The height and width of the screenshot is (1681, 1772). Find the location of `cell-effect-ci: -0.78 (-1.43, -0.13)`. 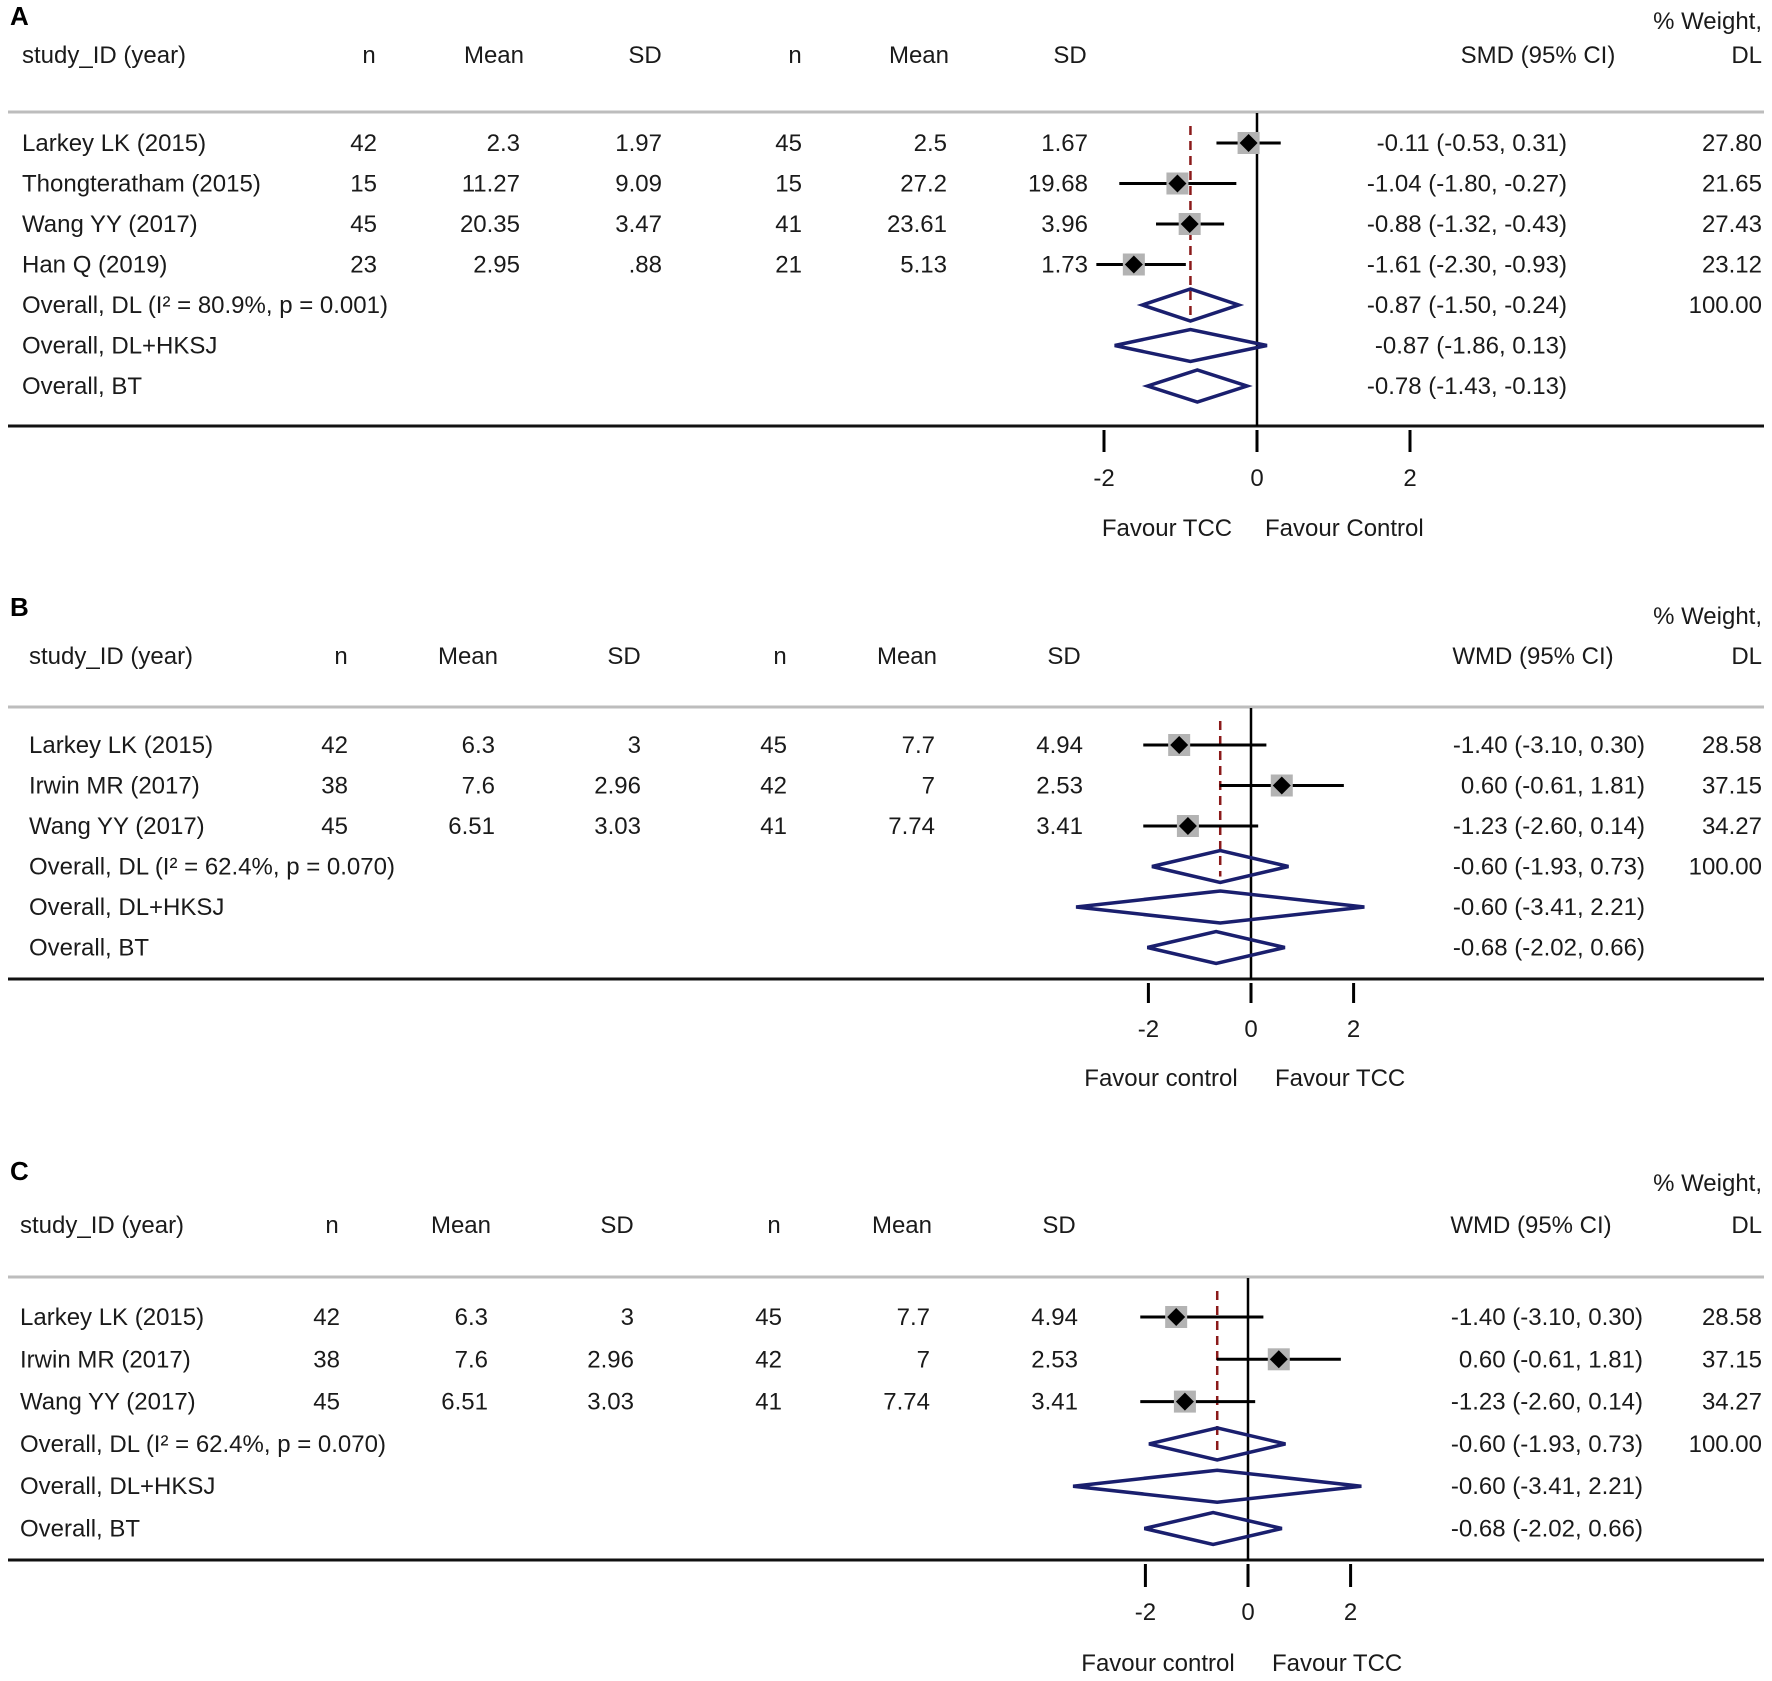

cell-effect-ci: -0.78 (-1.43, -0.13) is located at coordinates (1467, 386).